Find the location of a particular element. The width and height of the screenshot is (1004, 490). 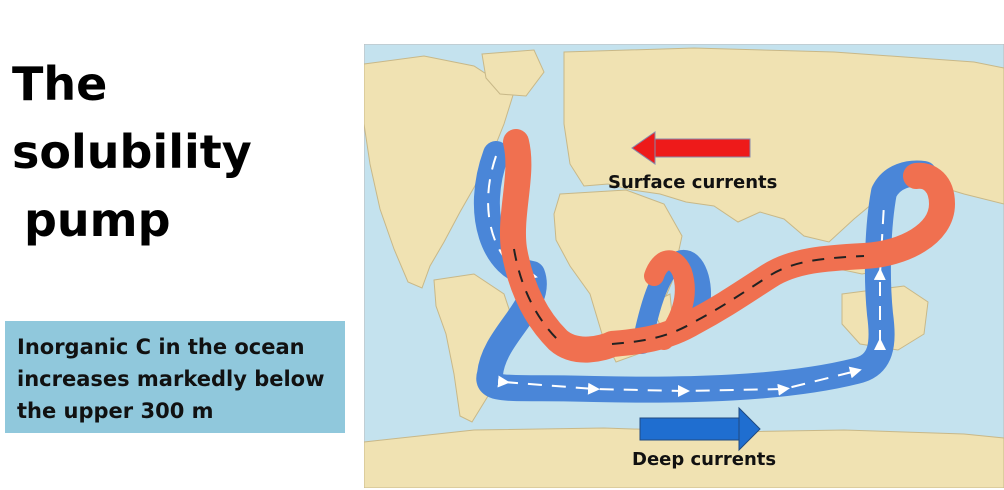

antarctica-land is located at coordinates (684, 457).